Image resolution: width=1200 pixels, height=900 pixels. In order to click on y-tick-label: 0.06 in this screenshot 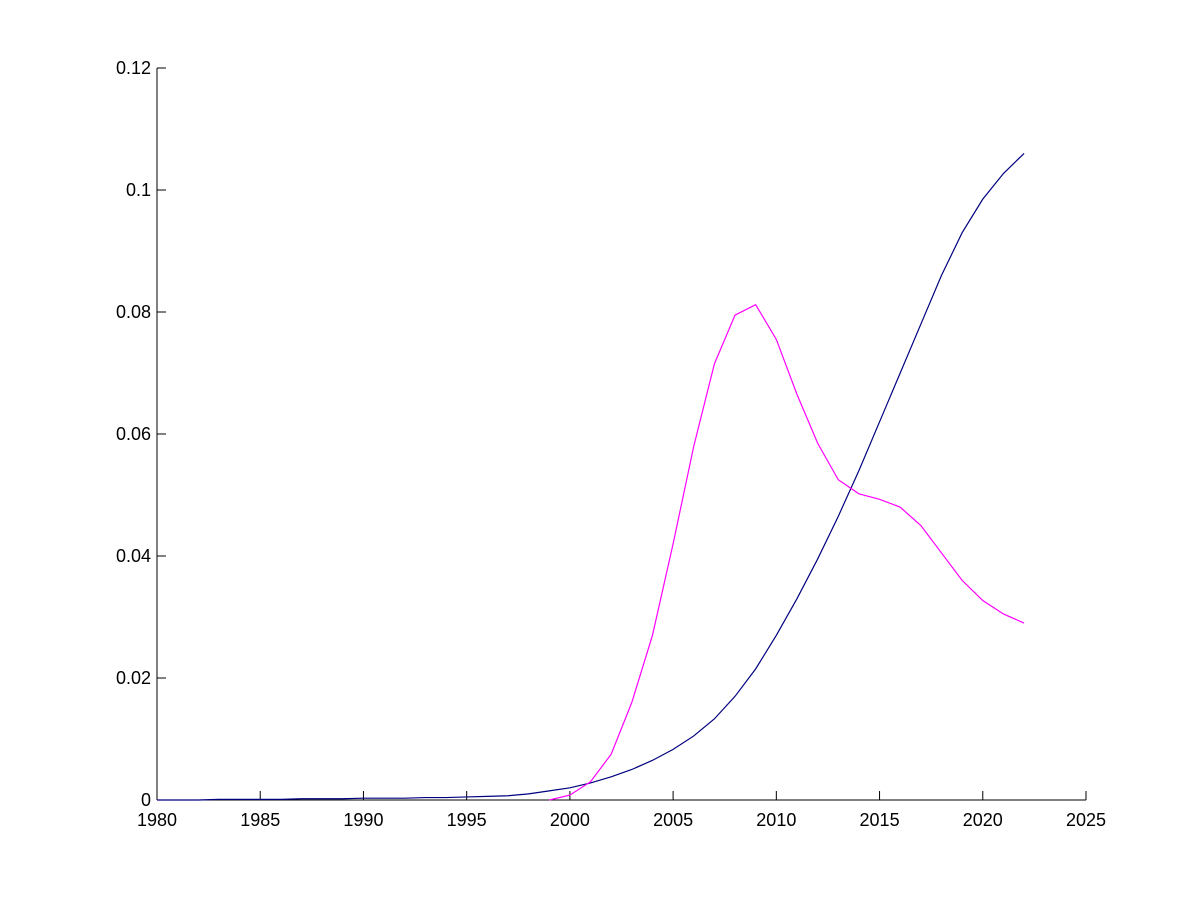, I will do `click(133, 434)`.